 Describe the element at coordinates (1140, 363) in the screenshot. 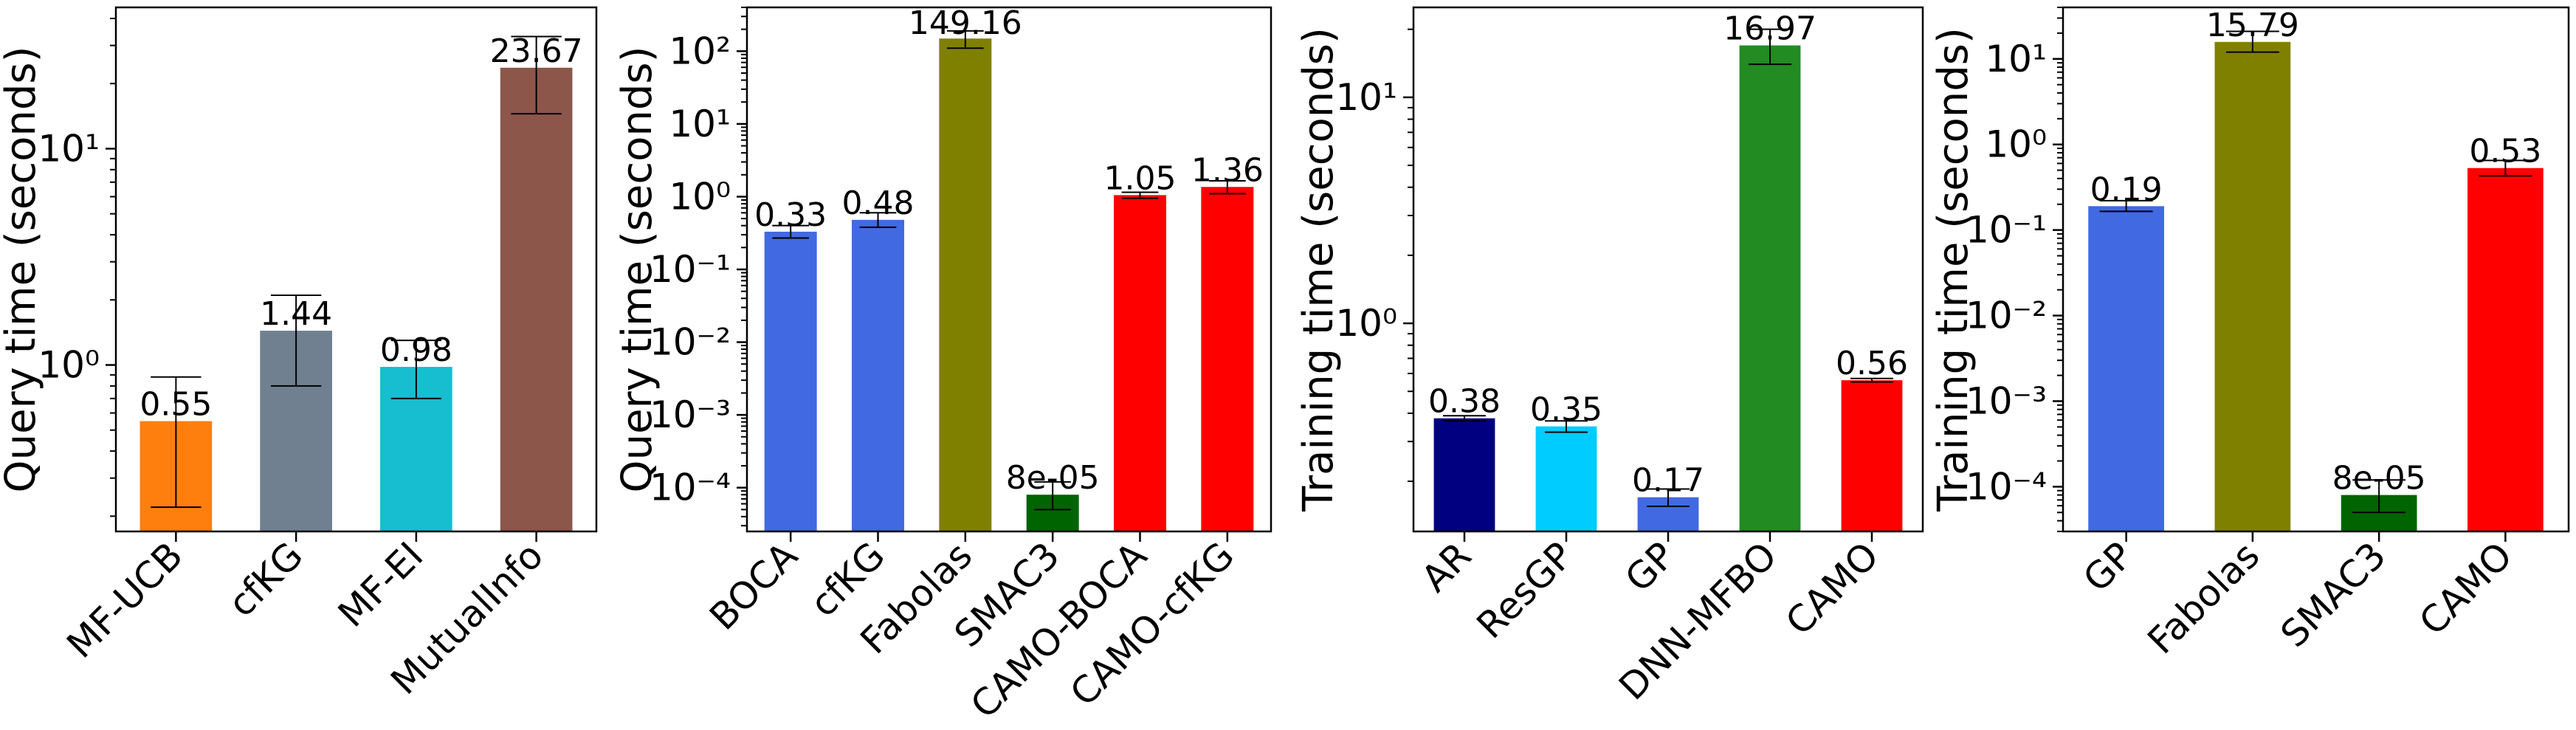

I see `bar-camo-boca` at that location.